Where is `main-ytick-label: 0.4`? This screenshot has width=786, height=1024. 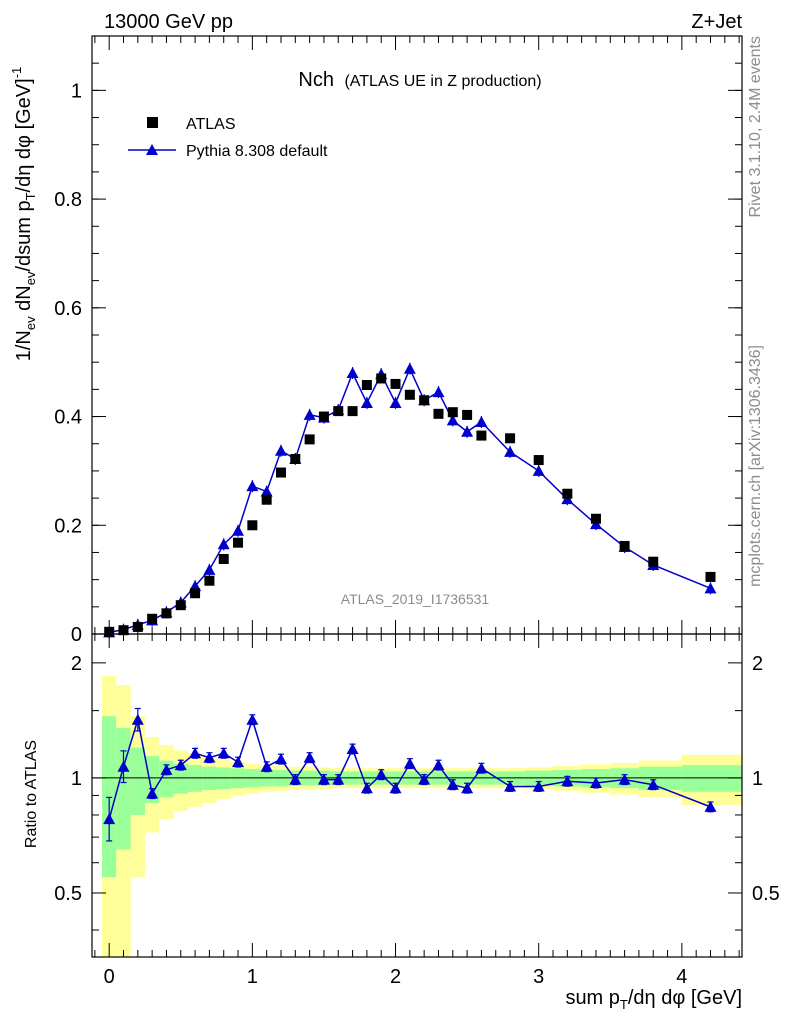
main-ytick-label: 0.4 is located at coordinates (68, 418).